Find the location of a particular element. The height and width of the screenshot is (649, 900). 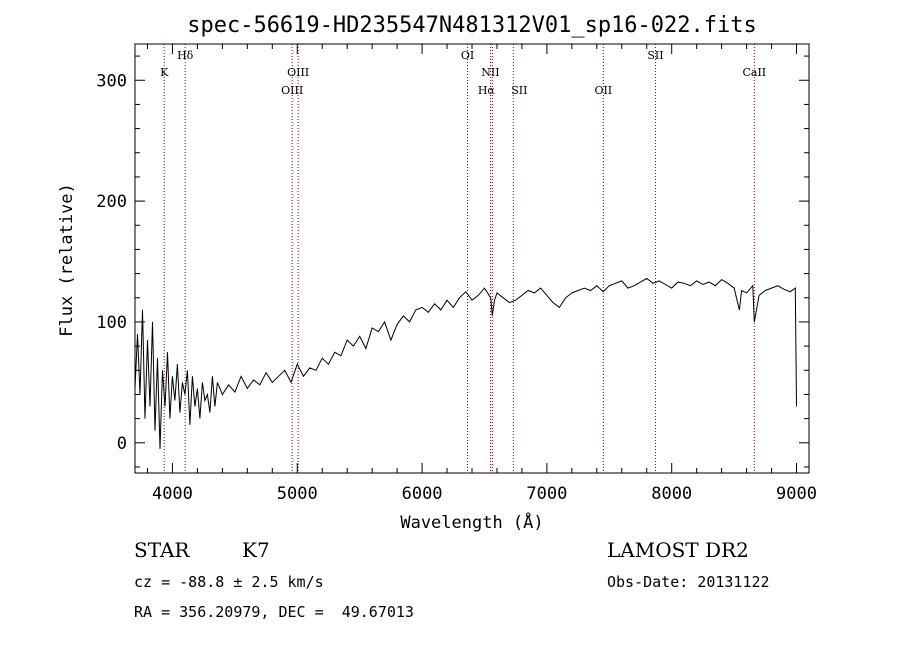

y-axis-label: Flux (relative) is located at coordinates (67, 260).